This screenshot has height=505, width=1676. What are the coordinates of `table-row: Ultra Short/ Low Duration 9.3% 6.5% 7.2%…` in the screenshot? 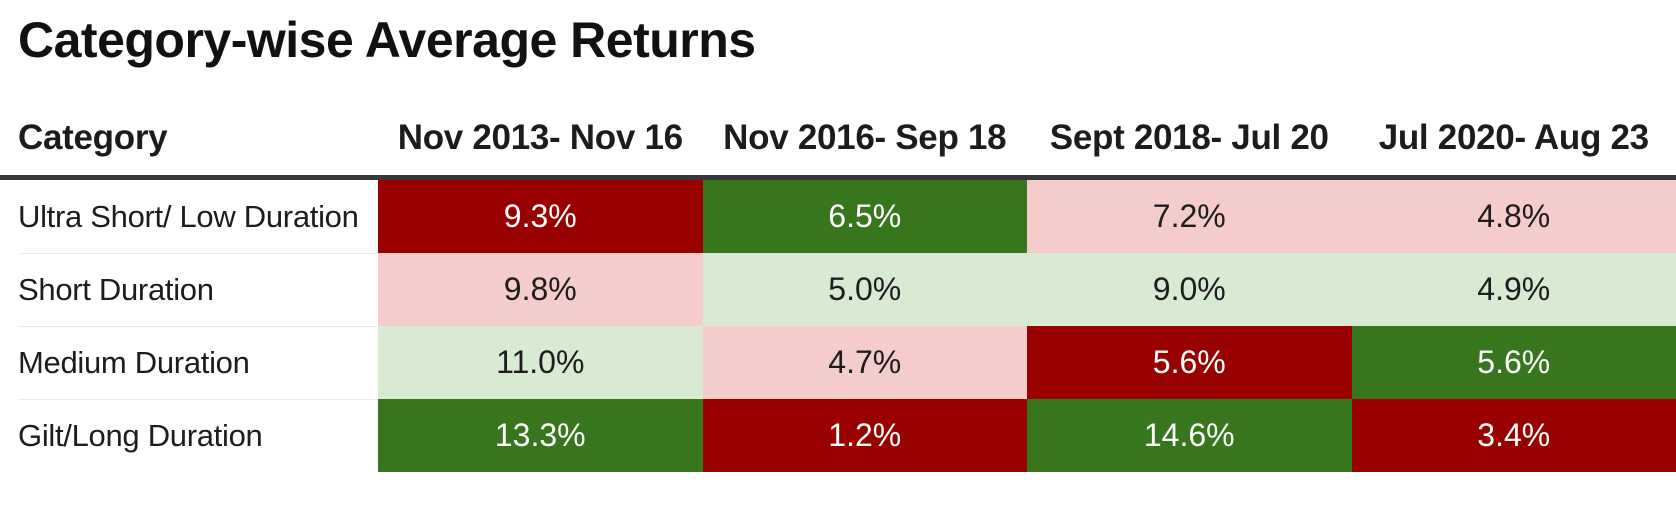 It's located at (838, 216).